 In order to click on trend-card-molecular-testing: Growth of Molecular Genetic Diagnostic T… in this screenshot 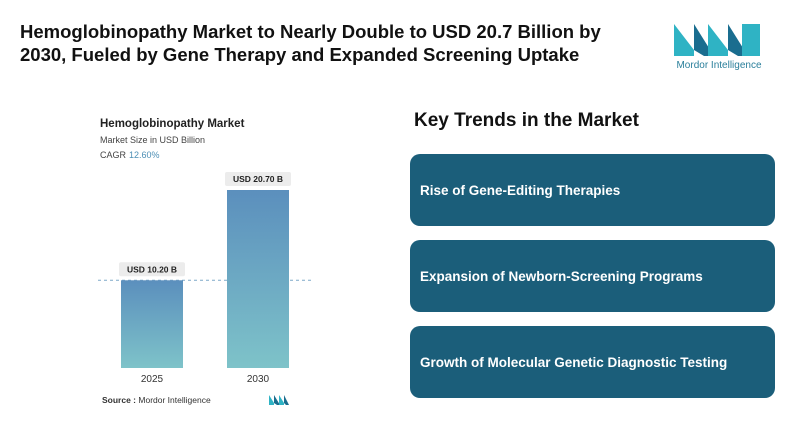, I will do `click(592, 362)`.